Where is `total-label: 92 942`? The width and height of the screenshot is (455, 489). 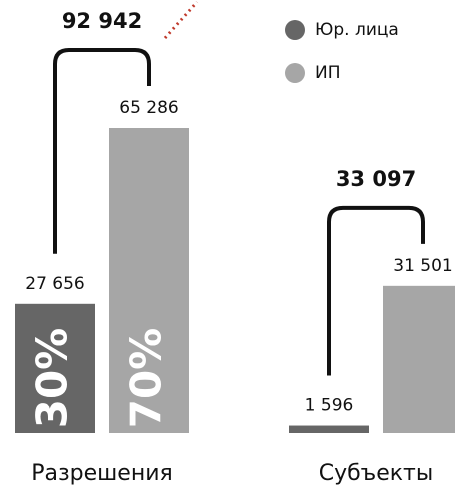
total-label: 92 942 is located at coordinates (102, 21).